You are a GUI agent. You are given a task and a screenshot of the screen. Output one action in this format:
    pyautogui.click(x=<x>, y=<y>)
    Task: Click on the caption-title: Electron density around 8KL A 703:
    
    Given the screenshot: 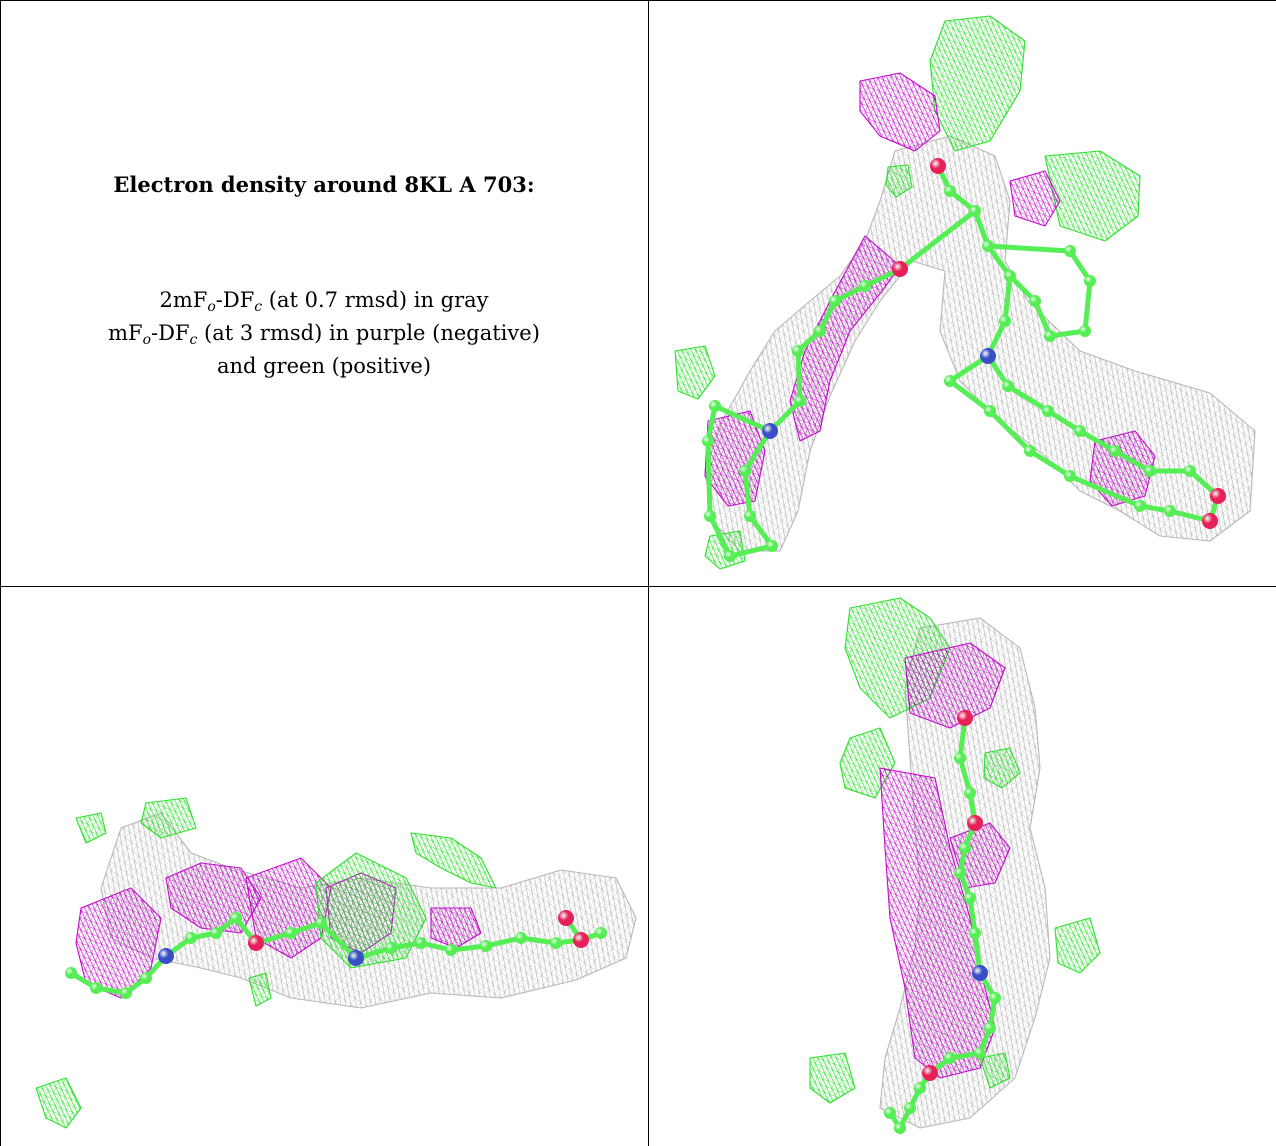 What is the action you would take?
    pyautogui.click(x=324, y=184)
    